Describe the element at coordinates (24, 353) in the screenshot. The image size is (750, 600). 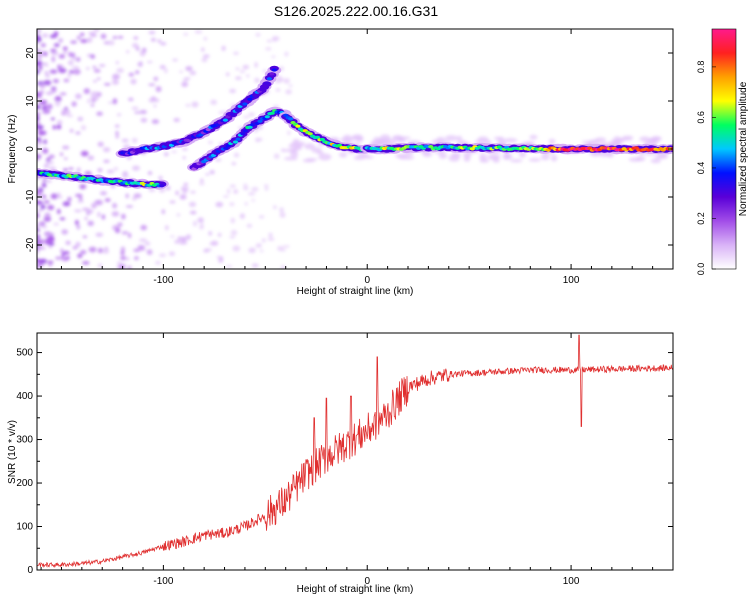
I see `snr-ytick-label: 500` at that location.